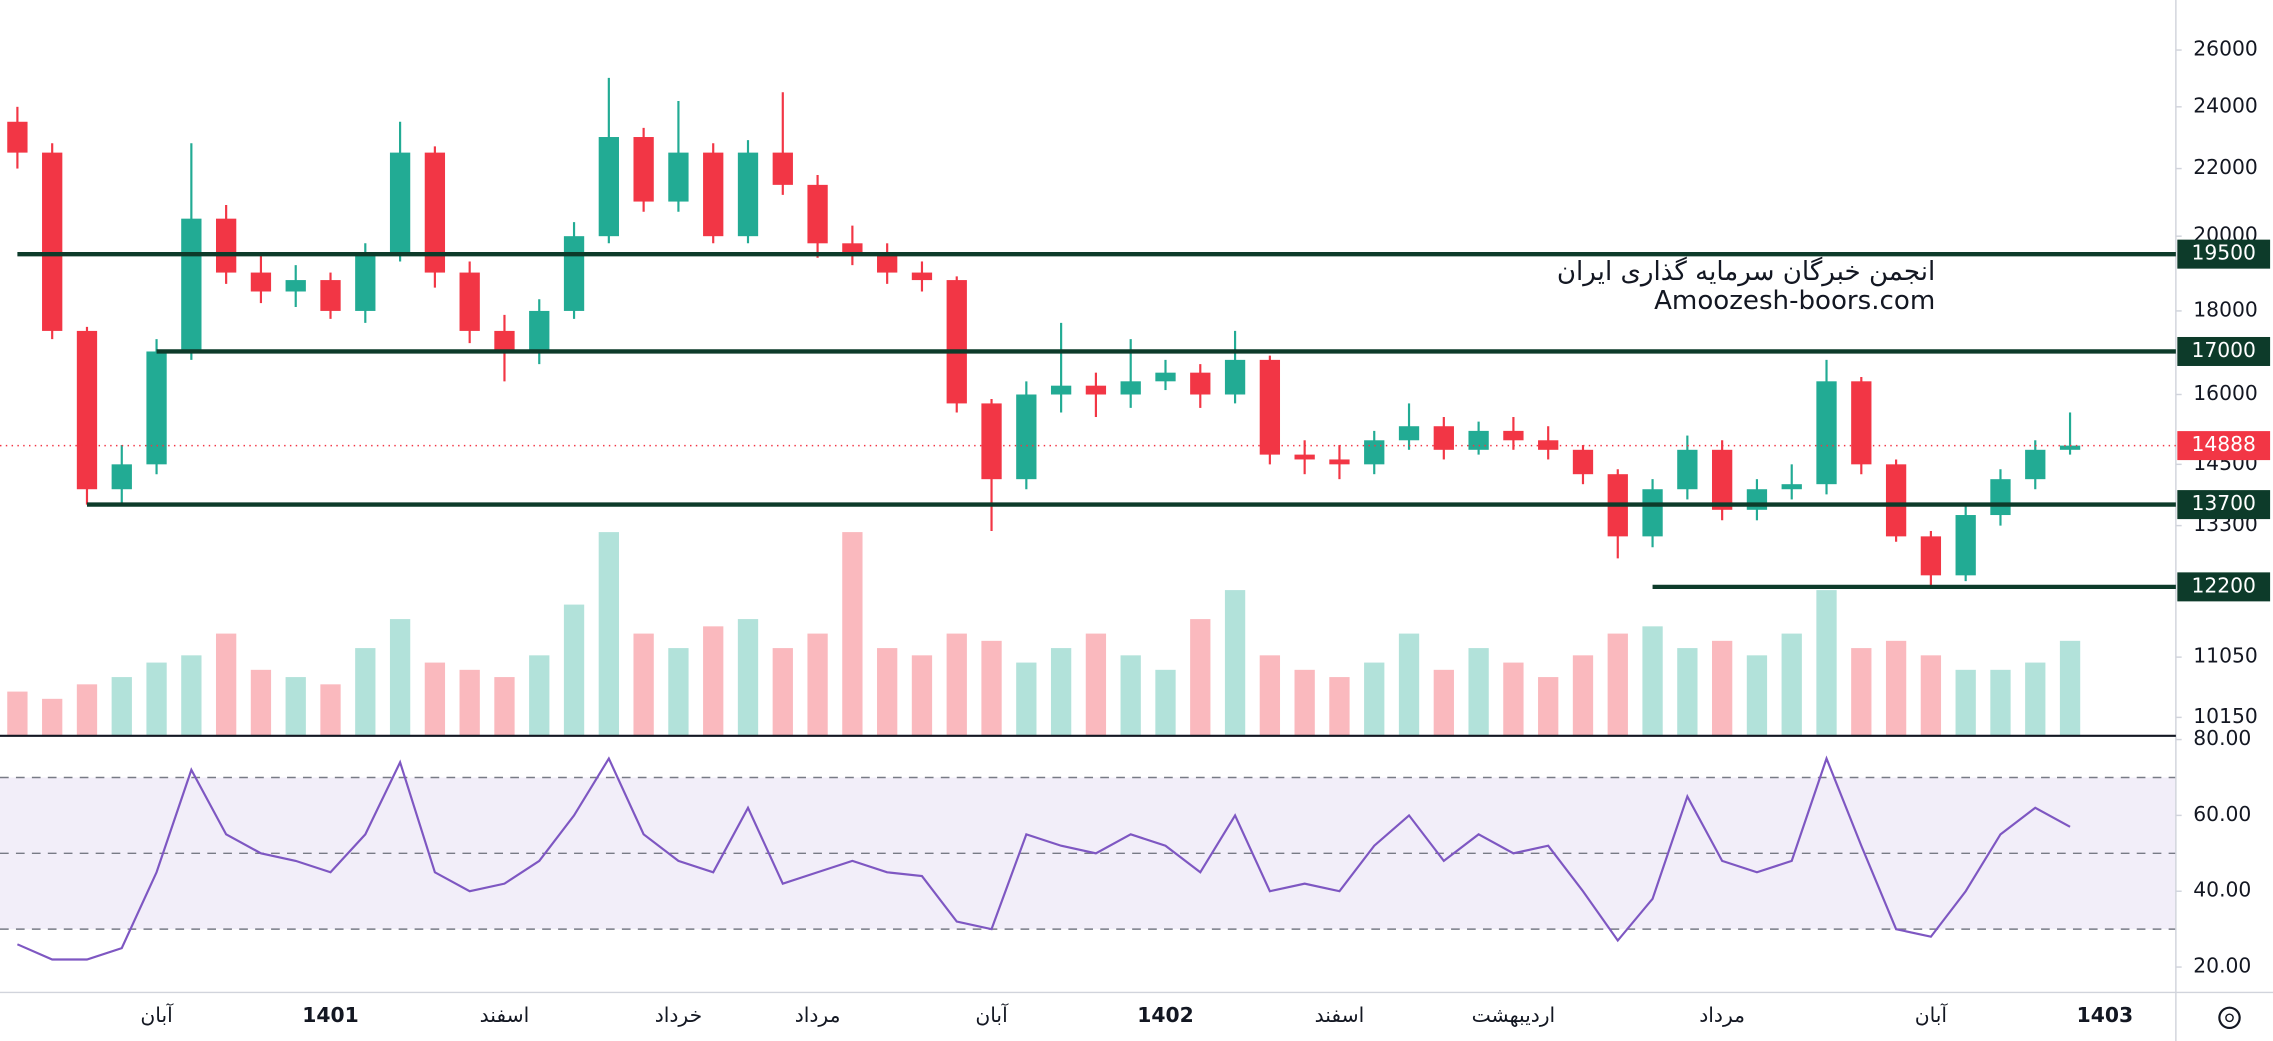 This screenshot has height=1041, width=2273. I want to click on y-tick-label: 20.00, so click(2222, 966).